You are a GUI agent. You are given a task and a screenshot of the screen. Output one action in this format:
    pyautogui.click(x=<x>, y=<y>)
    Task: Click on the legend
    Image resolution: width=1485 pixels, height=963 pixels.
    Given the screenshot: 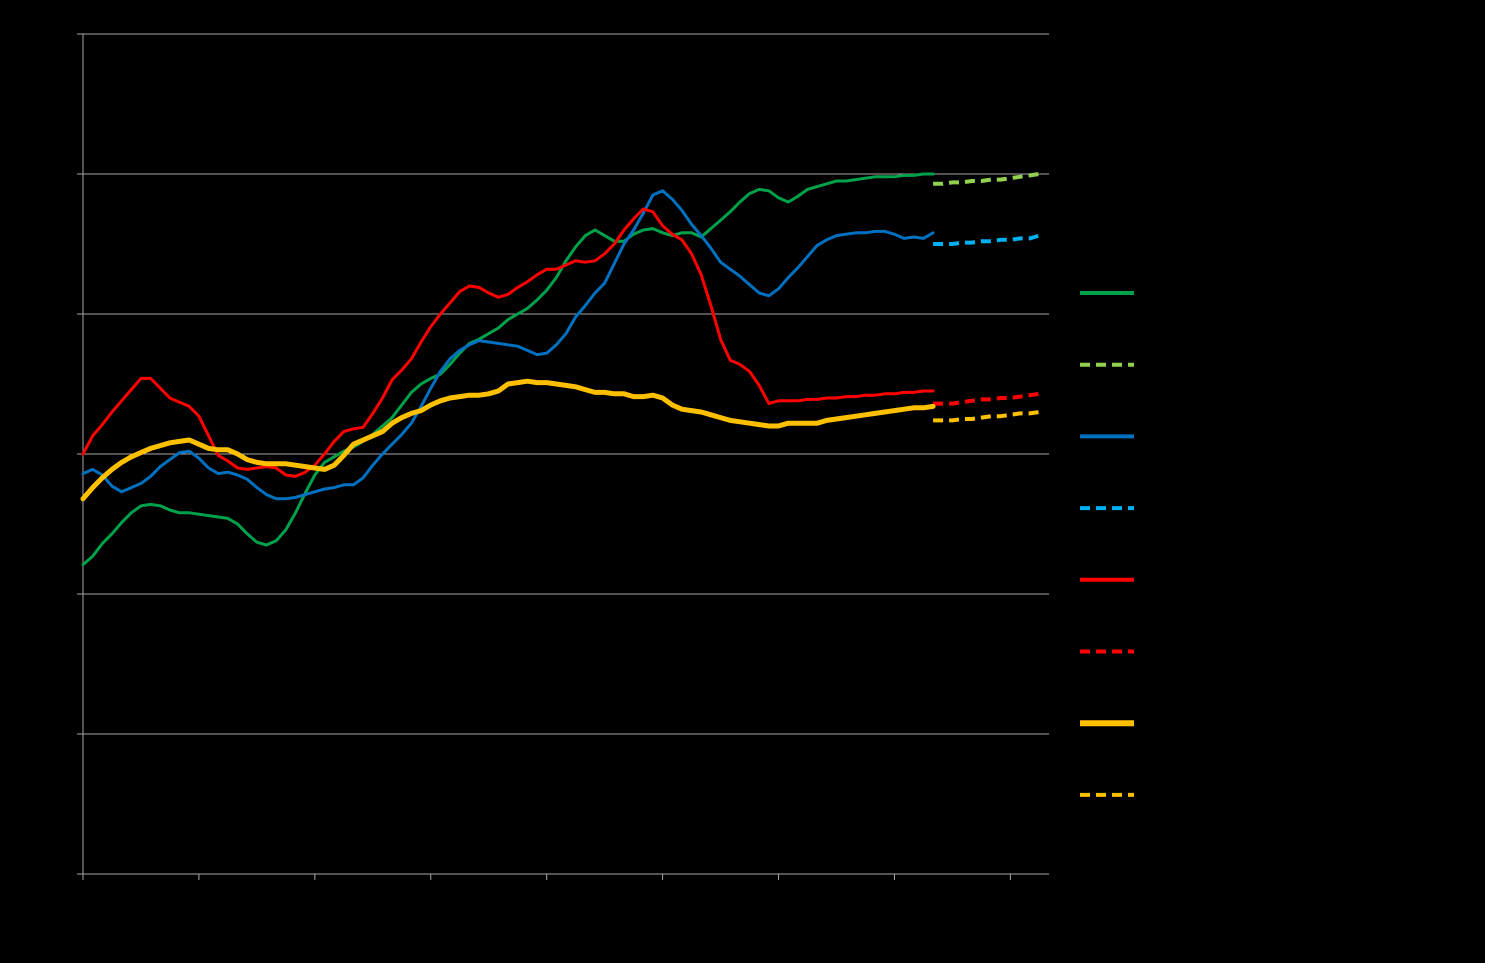 What is the action you would take?
    pyautogui.click(x=1107, y=544)
    